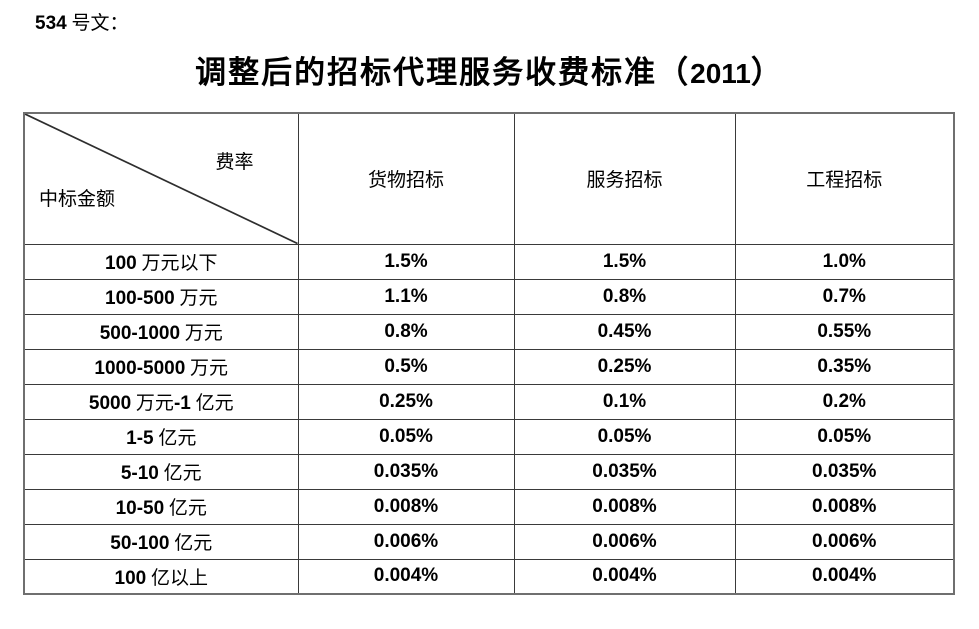  Describe the element at coordinates (844, 331) in the screenshot. I see `rate-value-cell: 0.55%` at that location.